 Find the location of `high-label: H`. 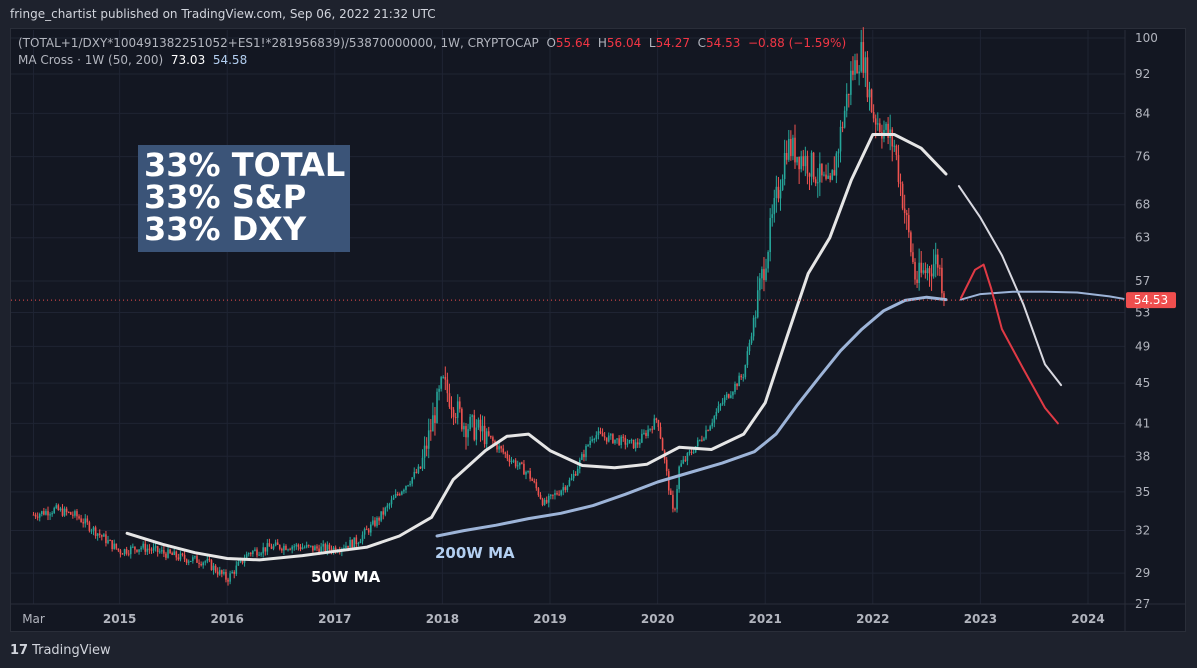

high-label: H is located at coordinates (602, 43).